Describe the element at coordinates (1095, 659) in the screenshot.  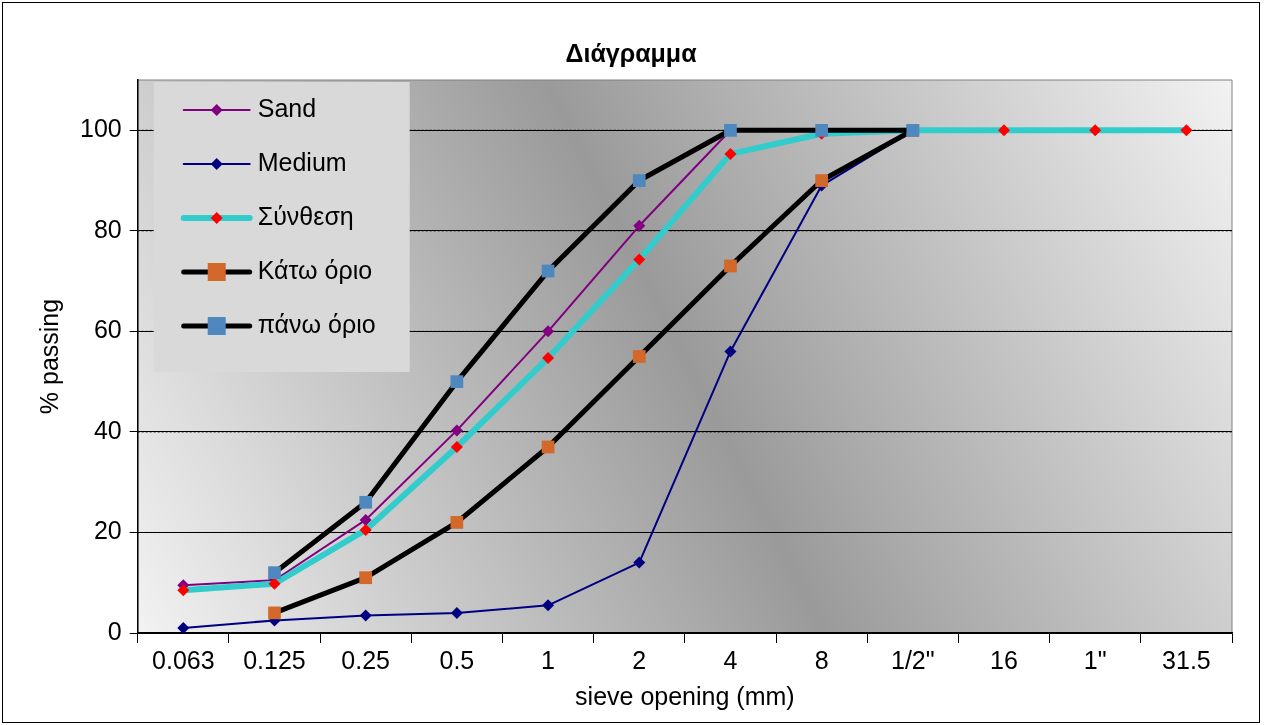
I see `x-tick-label: 1"` at that location.